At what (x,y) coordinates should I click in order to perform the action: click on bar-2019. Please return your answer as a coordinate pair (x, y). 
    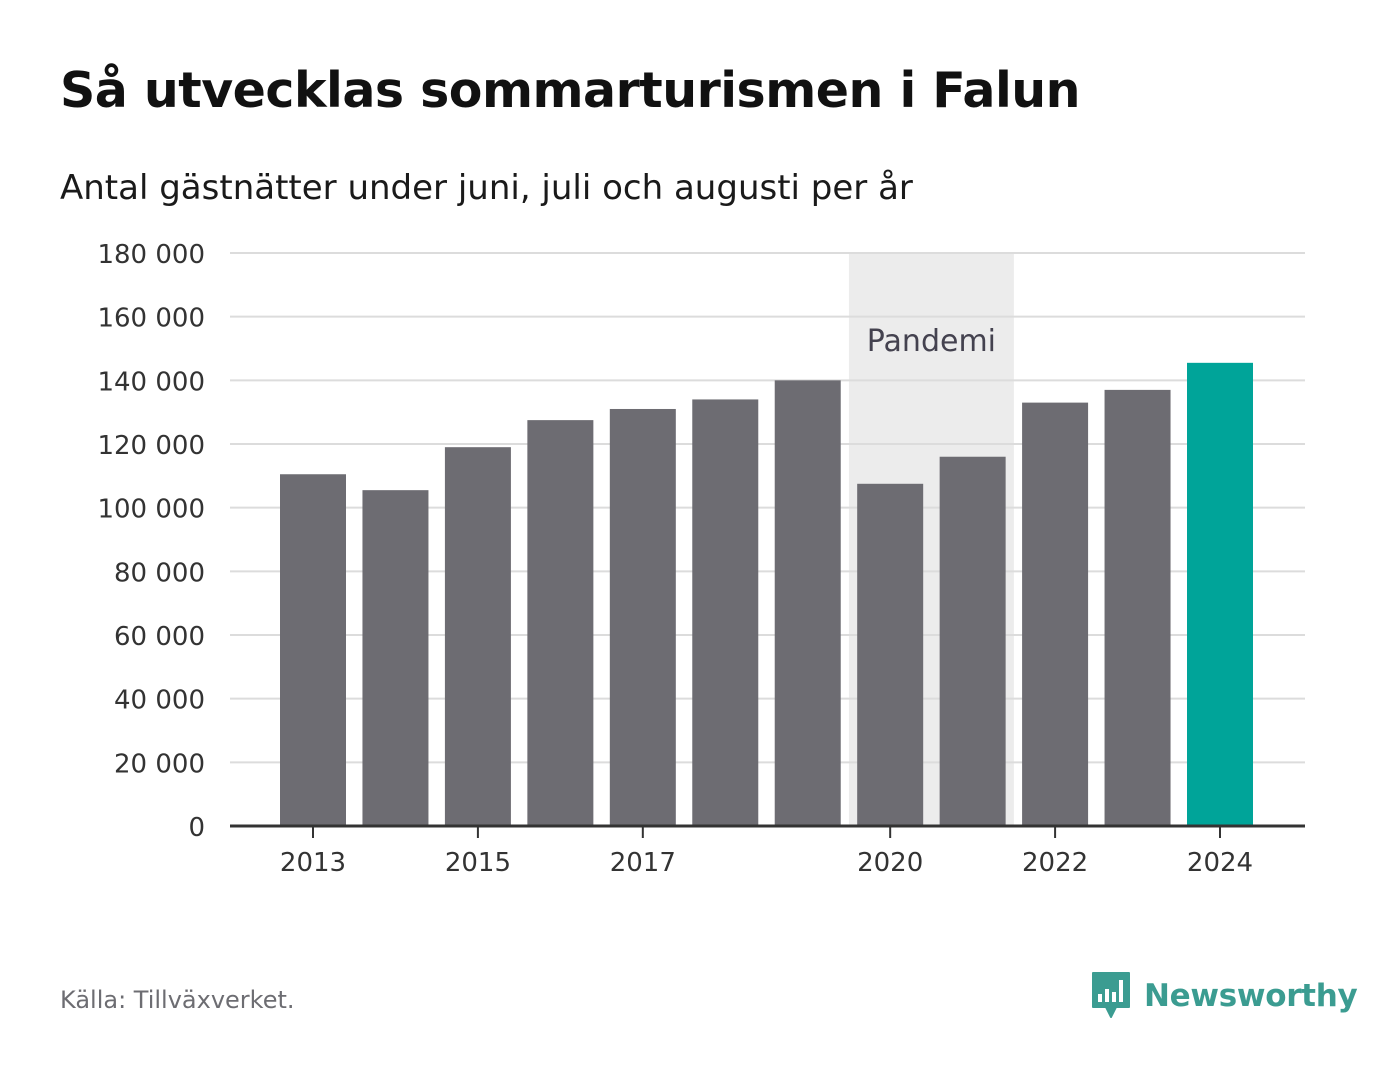
    Looking at the image, I should click on (807, 603).